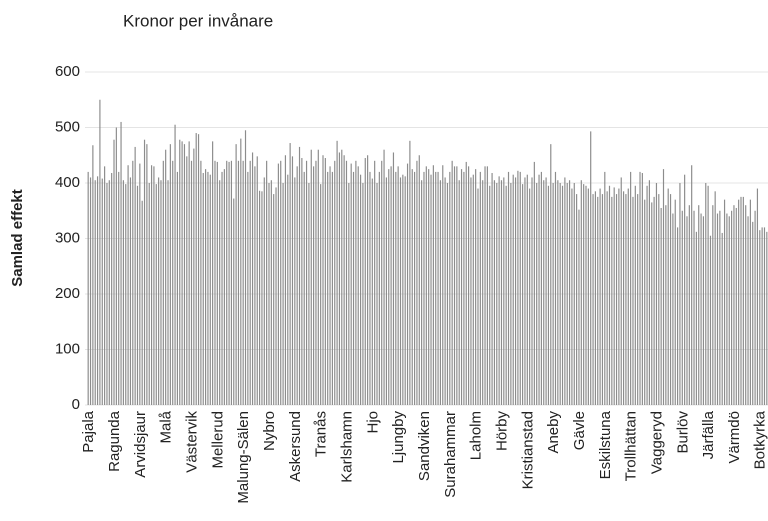 The width and height of the screenshot is (768, 521). I want to click on x-tick-label: Askersund, so click(295, 446).